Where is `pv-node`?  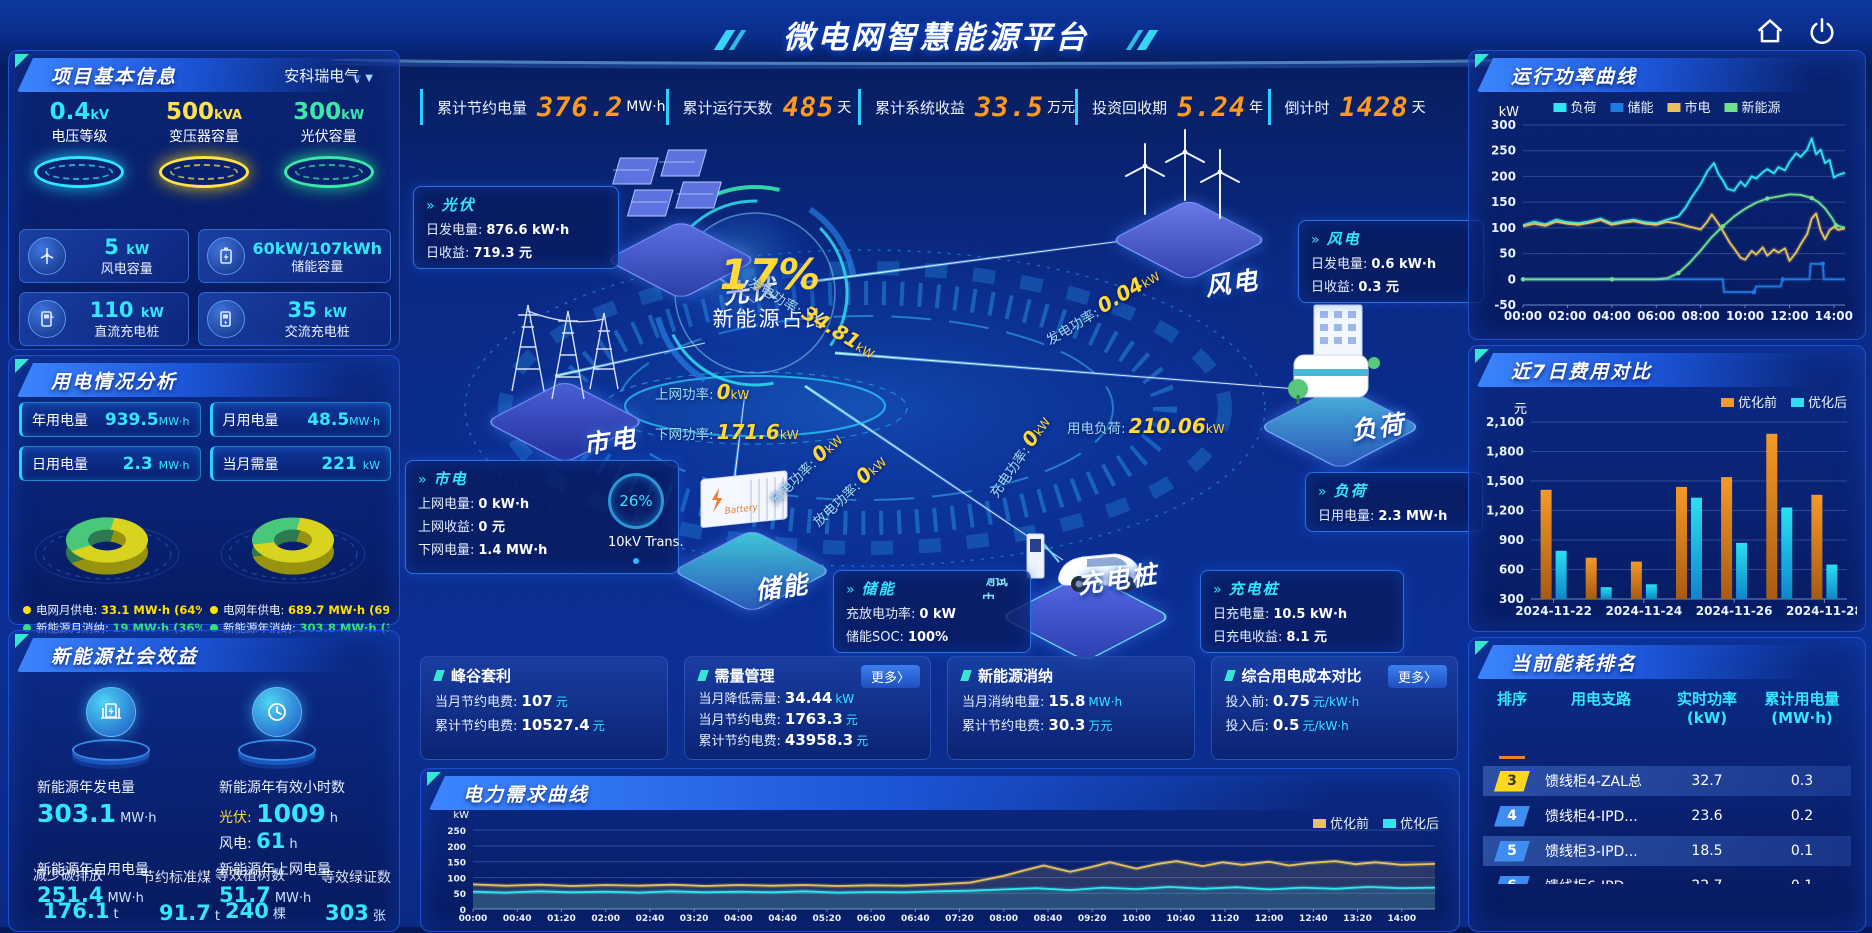 pv-node is located at coordinates (684, 224).